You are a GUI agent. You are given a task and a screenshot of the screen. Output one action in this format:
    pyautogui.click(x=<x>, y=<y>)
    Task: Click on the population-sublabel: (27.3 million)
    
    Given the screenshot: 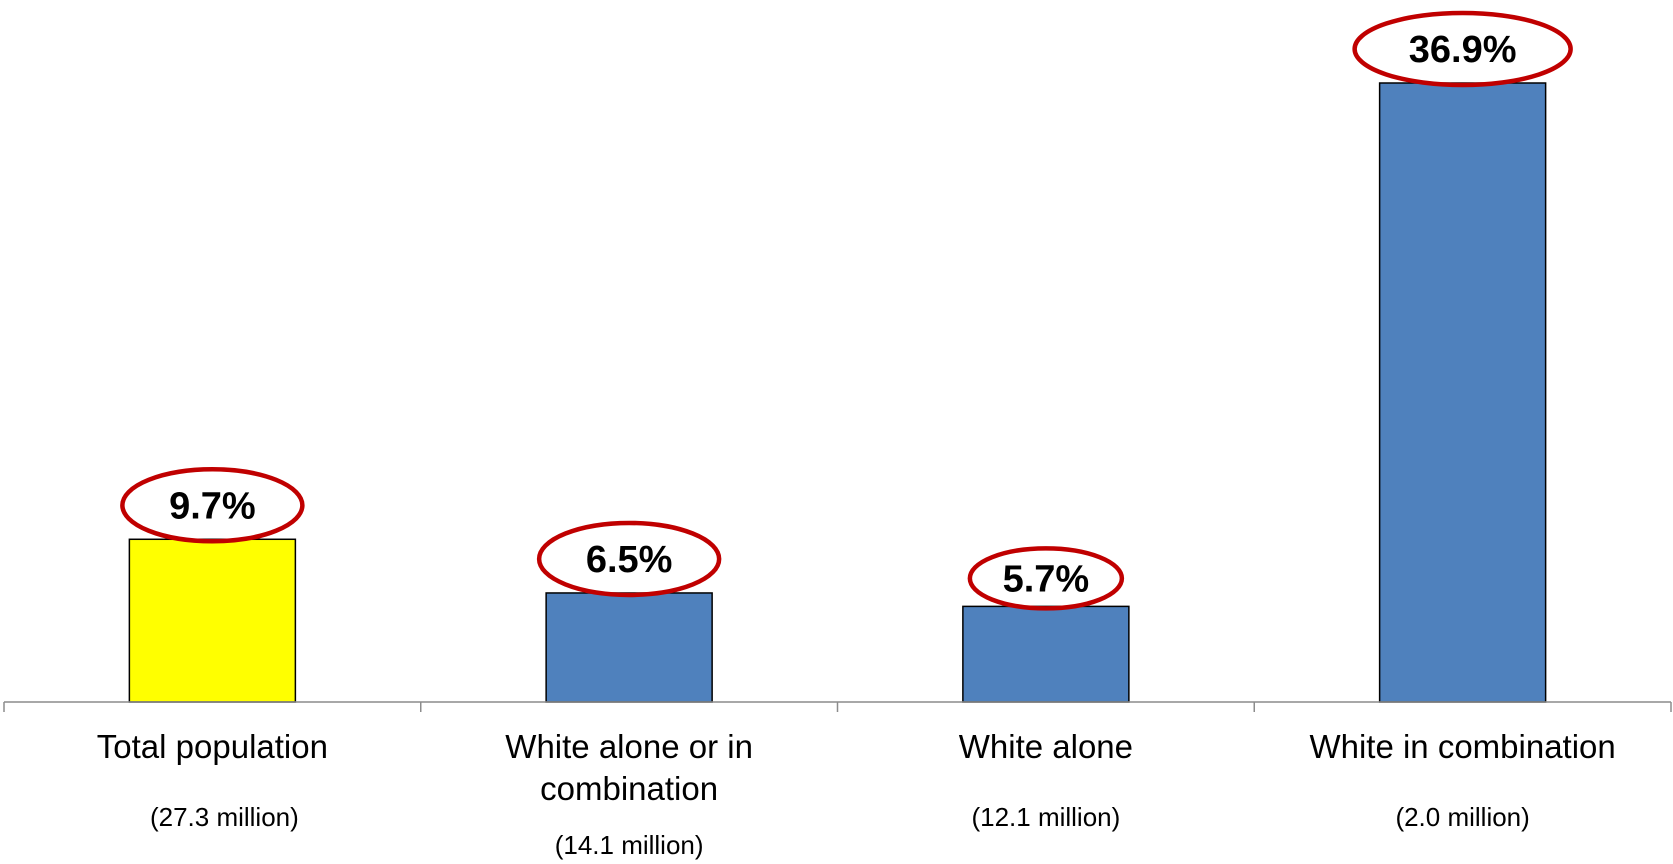 What is the action you would take?
    pyautogui.click(x=224, y=817)
    